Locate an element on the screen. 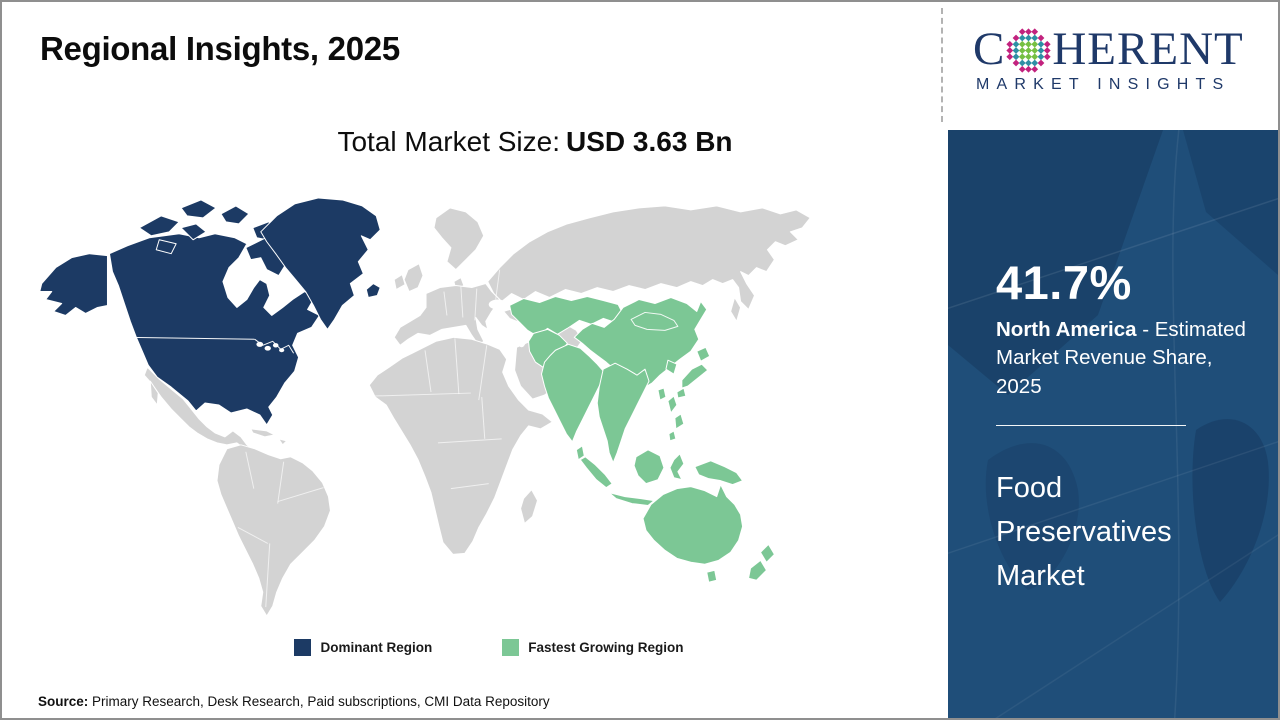 Image resolution: width=1280 pixels, height=720 pixels. legend-label-dominant: Dominant Region is located at coordinates (376, 647).